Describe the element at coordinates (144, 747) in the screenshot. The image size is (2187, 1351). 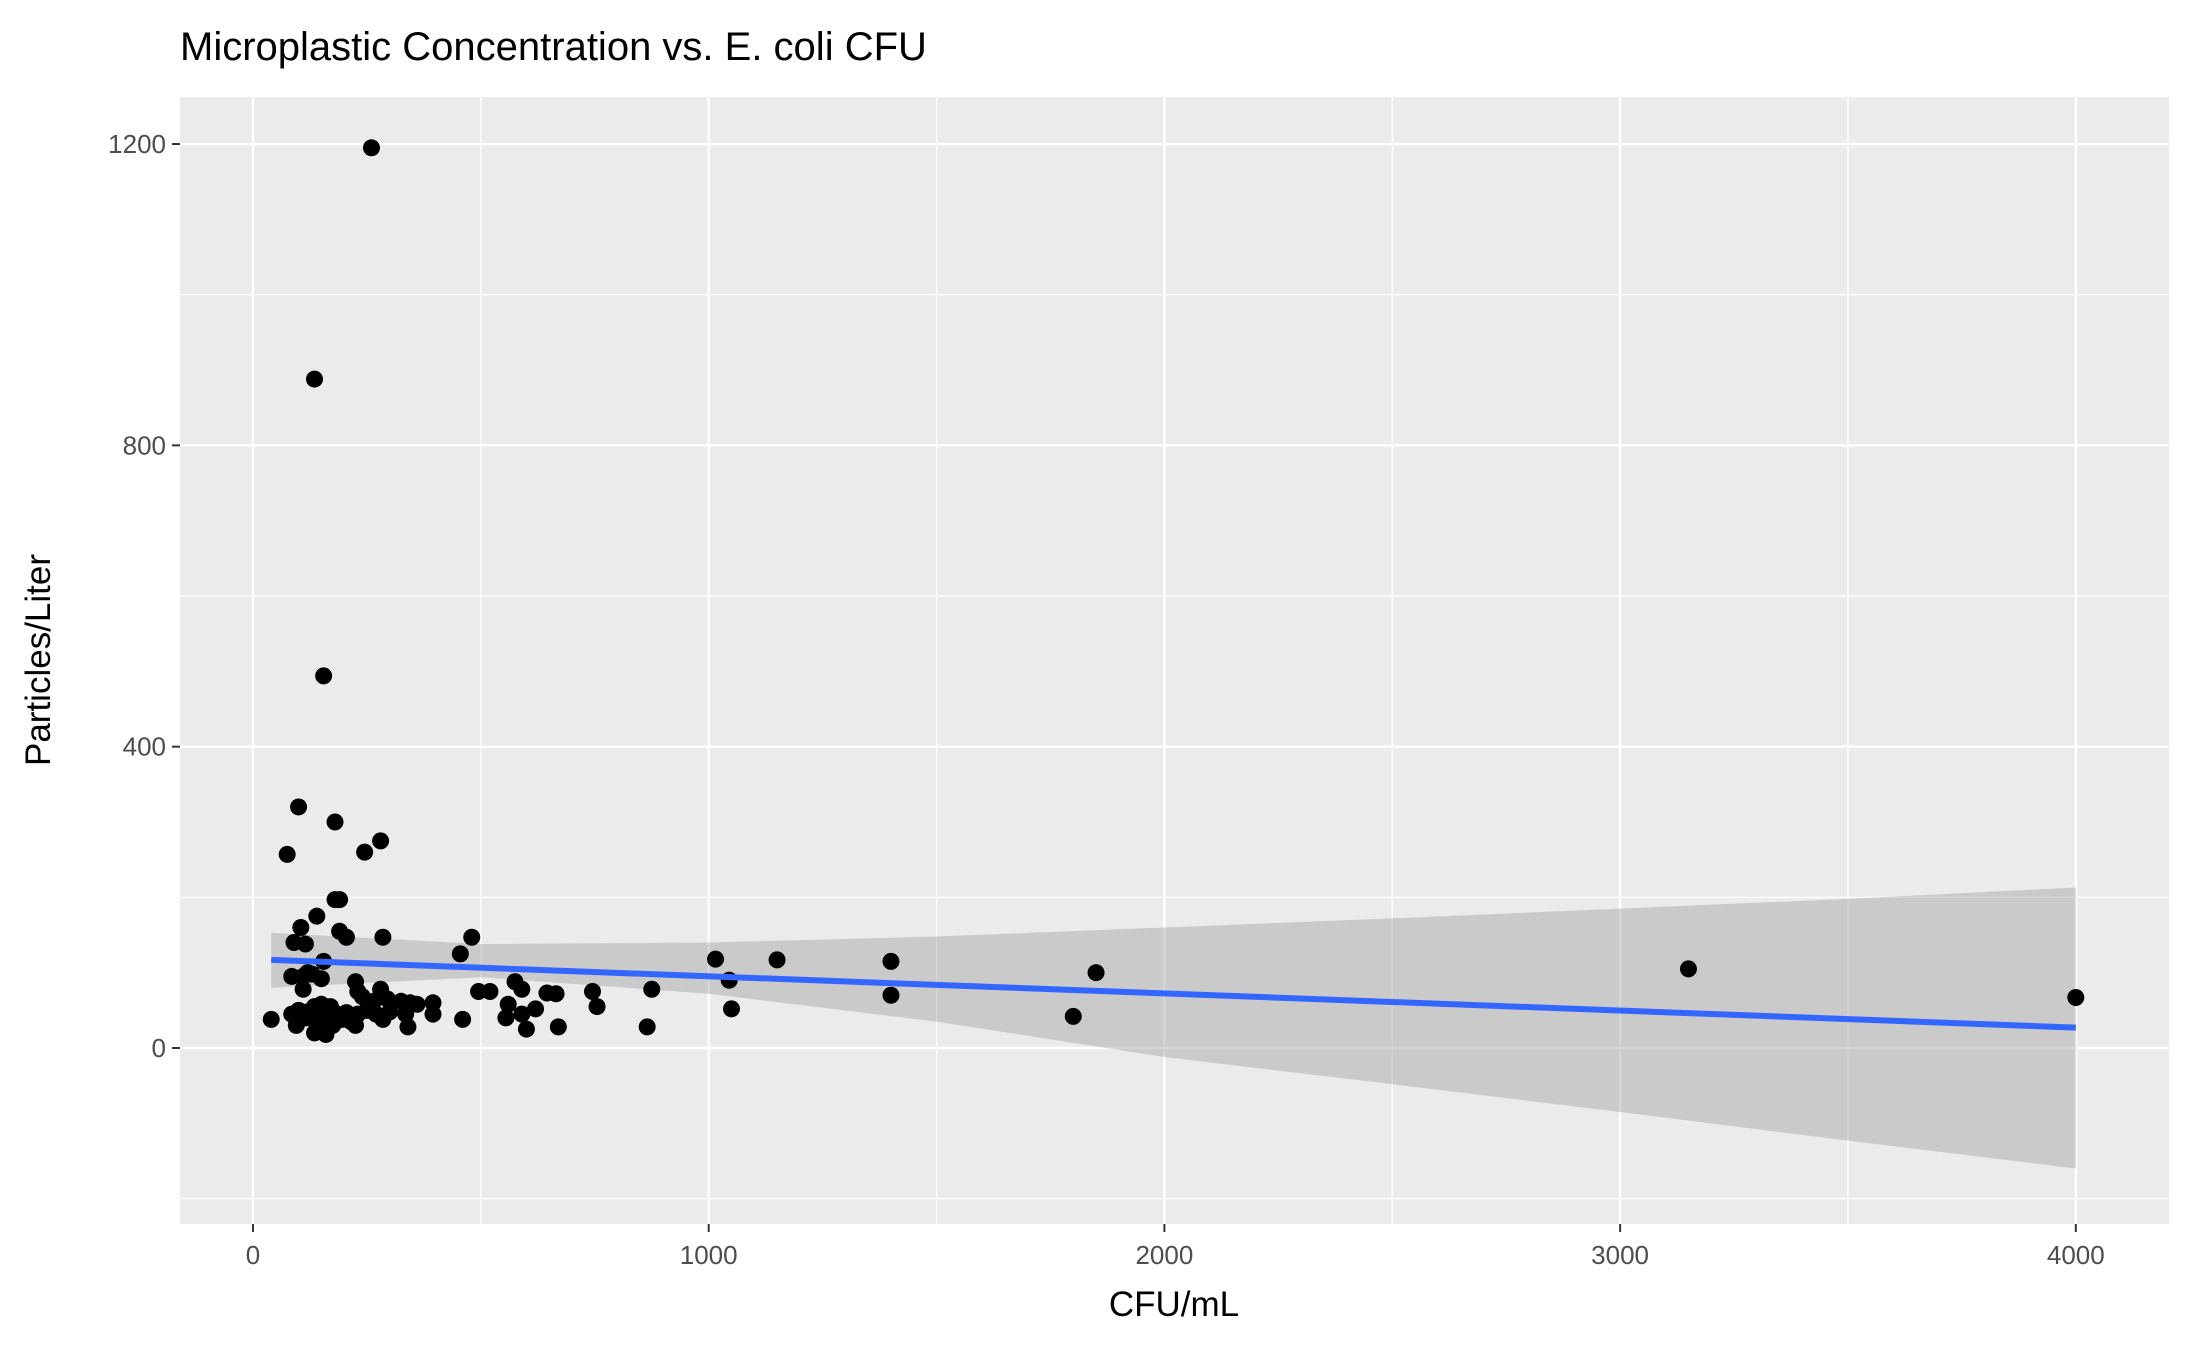
I see `y-tick-label: 400` at that location.